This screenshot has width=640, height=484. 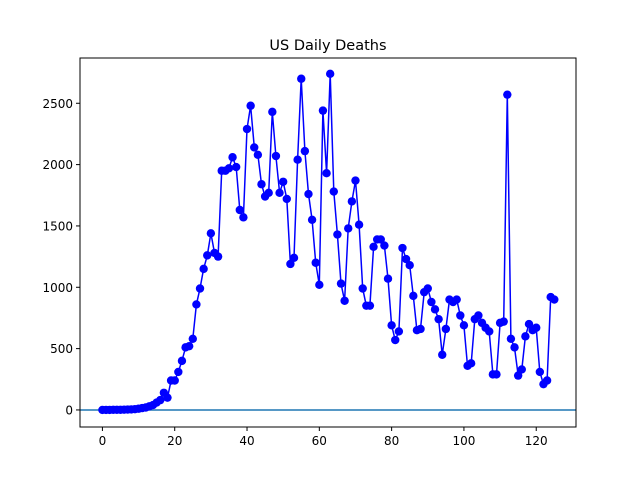 I want to click on y-tick-label: 500, so click(x=61, y=349).